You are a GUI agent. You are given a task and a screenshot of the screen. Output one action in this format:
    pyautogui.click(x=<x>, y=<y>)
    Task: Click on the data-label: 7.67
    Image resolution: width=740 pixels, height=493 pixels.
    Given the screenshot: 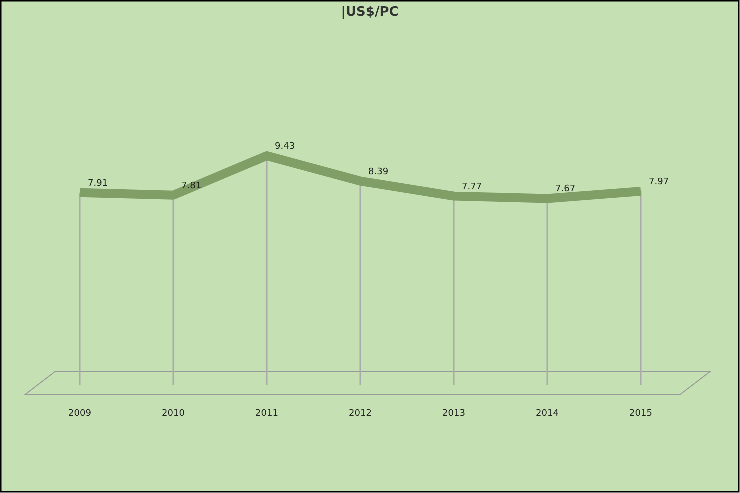 What is the action you would take?
    pyautogui.click(x=566, y=189)
    